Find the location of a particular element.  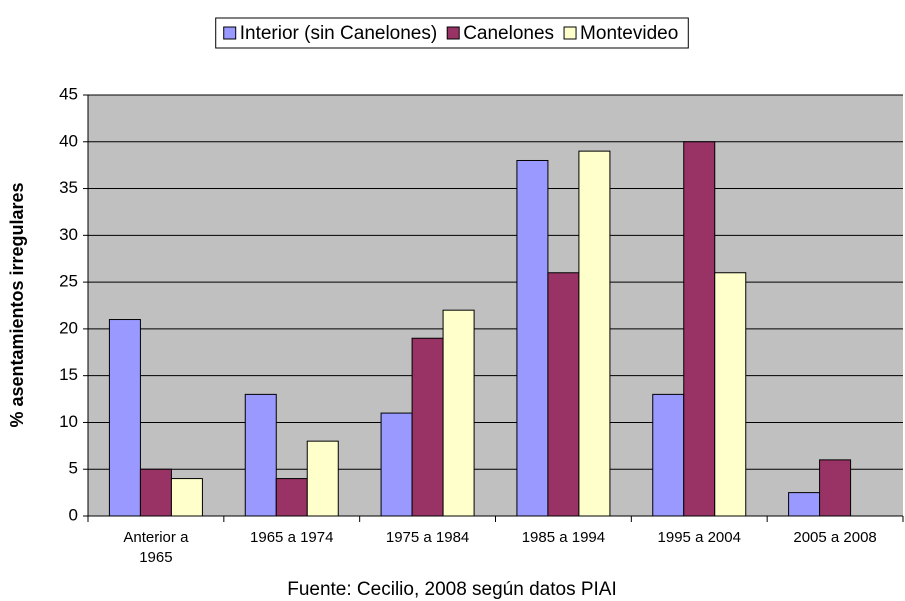

y-tick-label: 15 is located at coordinates (68, 374).